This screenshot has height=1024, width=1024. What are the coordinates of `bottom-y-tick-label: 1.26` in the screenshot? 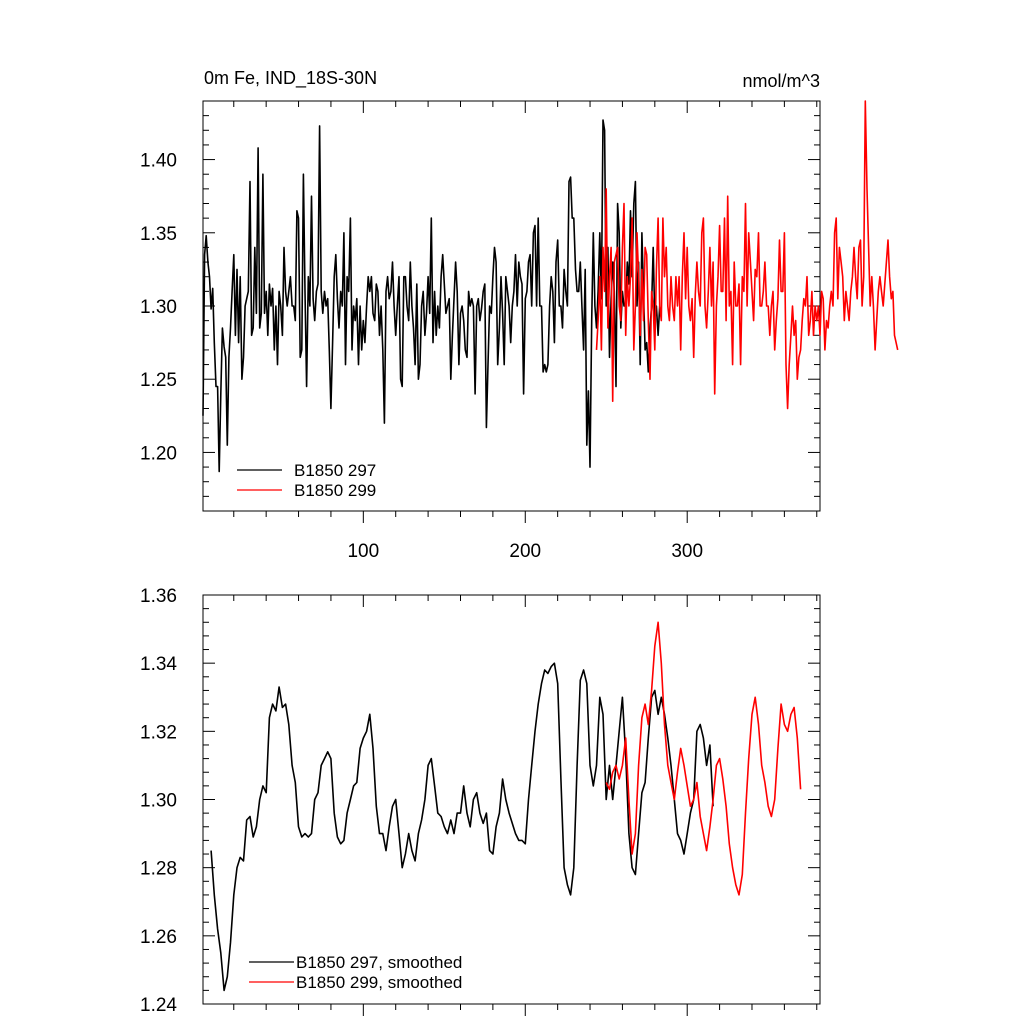 It's located at (158, 937).